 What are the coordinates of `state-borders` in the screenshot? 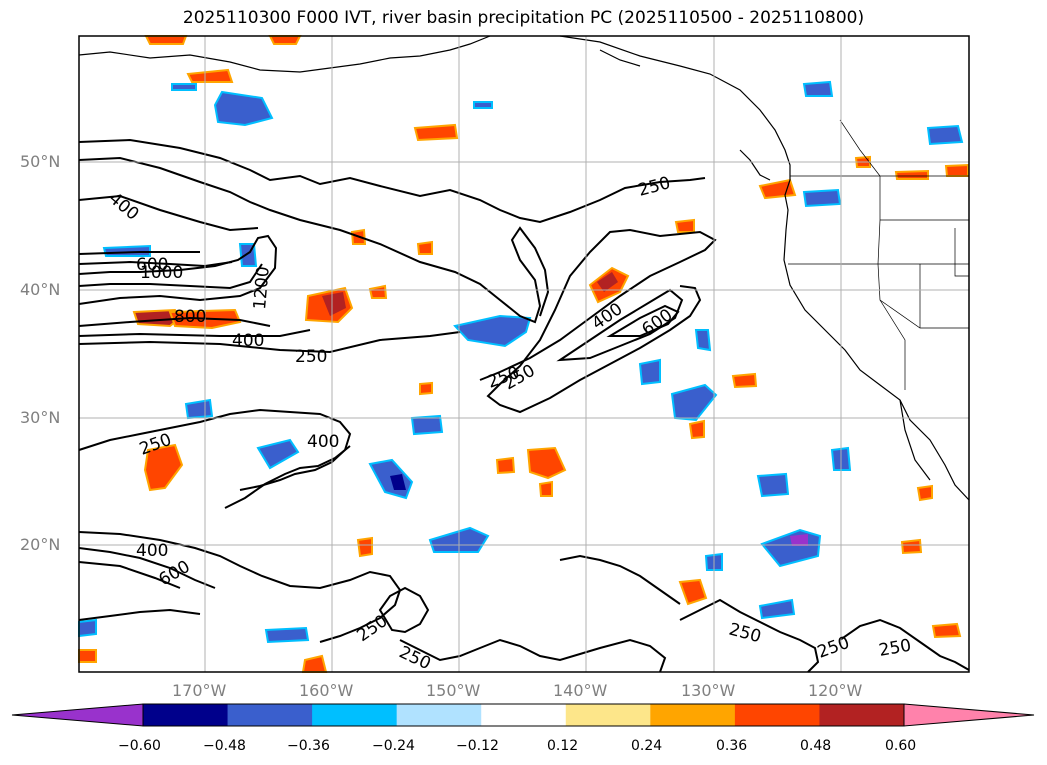 It's located at (878, 254).